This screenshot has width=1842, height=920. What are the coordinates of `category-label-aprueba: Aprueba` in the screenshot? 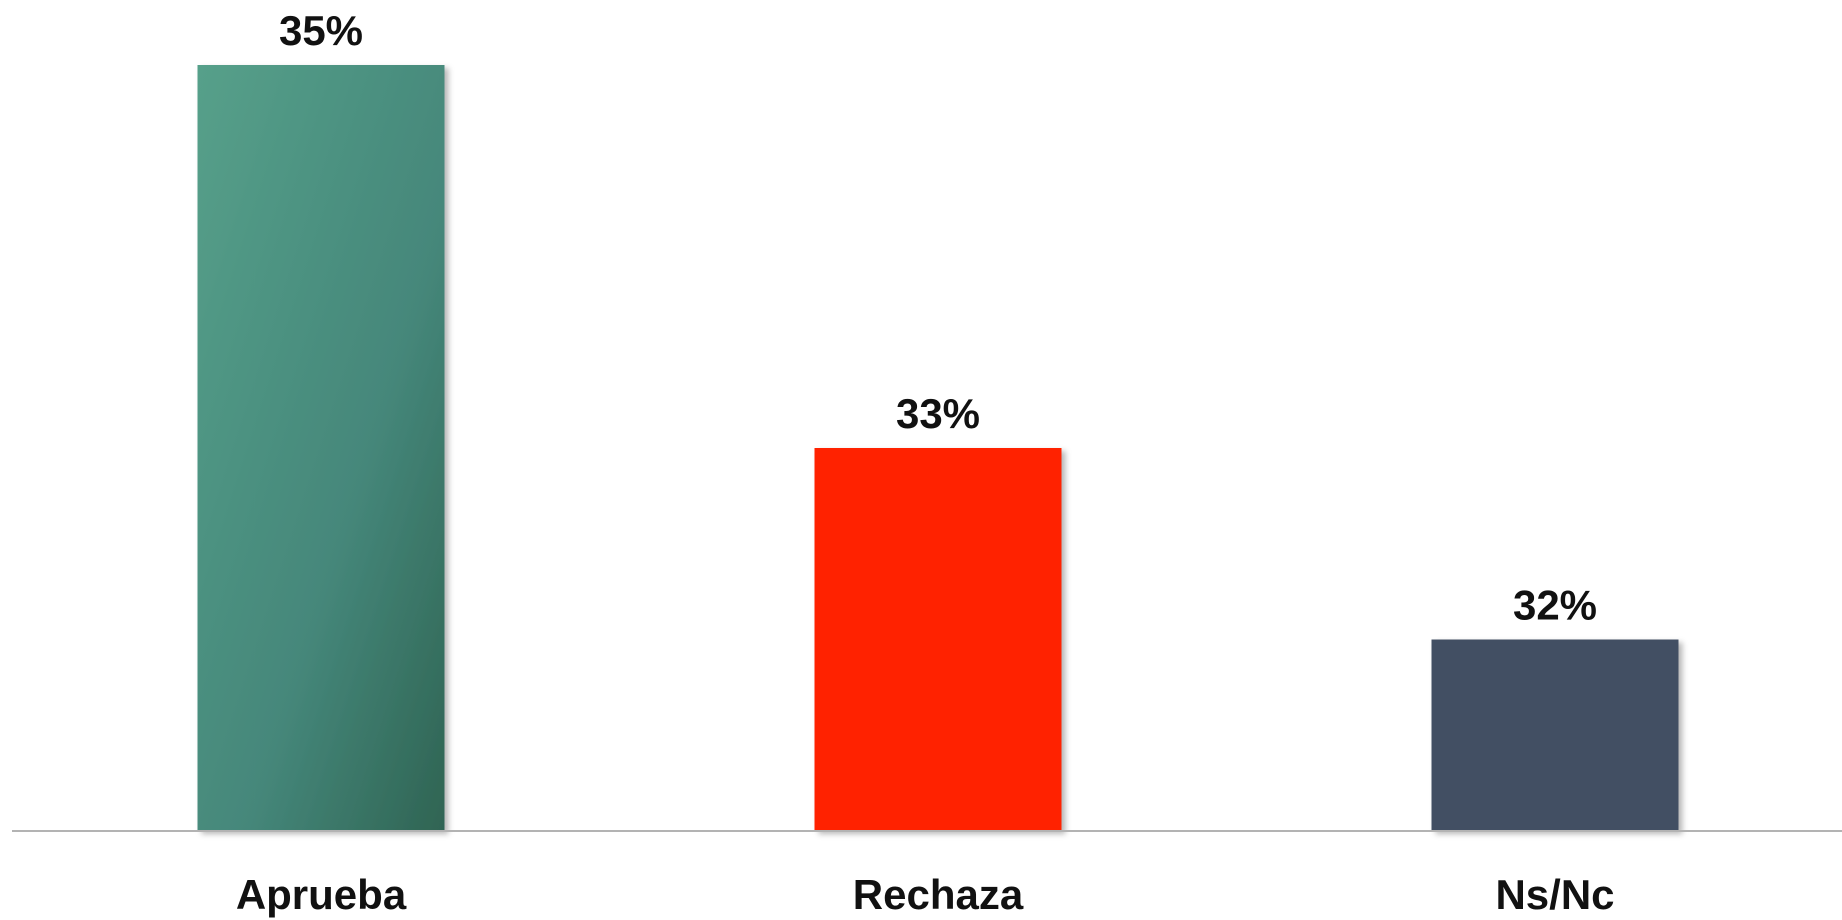 It's located at (321, 894).